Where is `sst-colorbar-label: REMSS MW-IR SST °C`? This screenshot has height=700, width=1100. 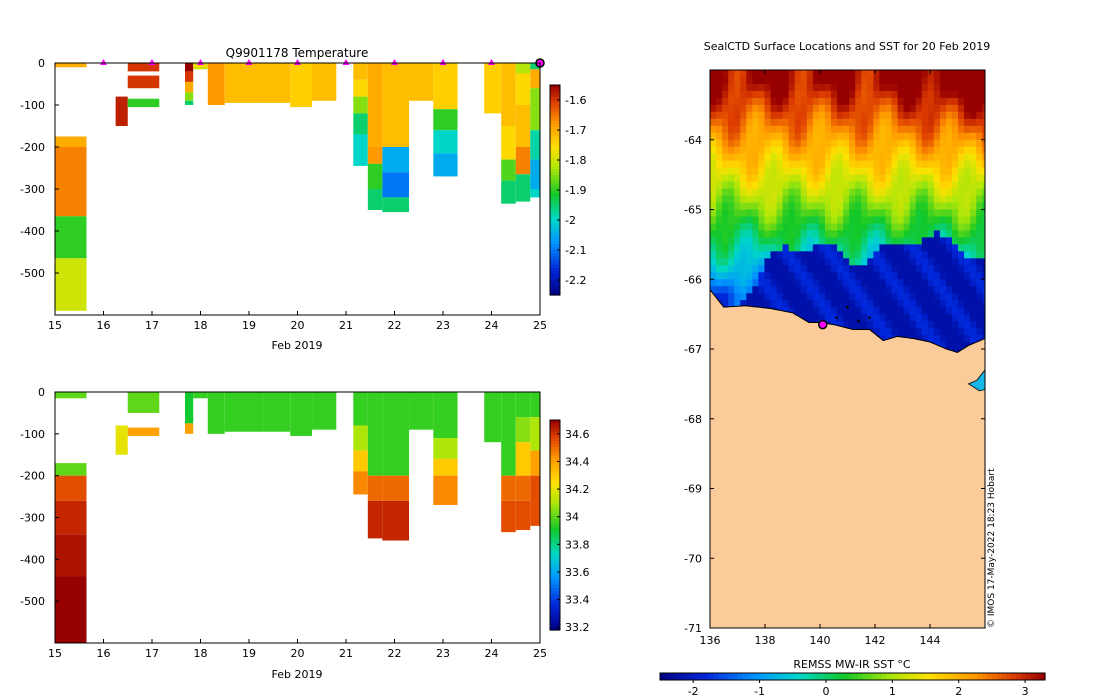
sst-colorbar-label: REMSS MW-IR SST °C is located at coordinates (852, 664).